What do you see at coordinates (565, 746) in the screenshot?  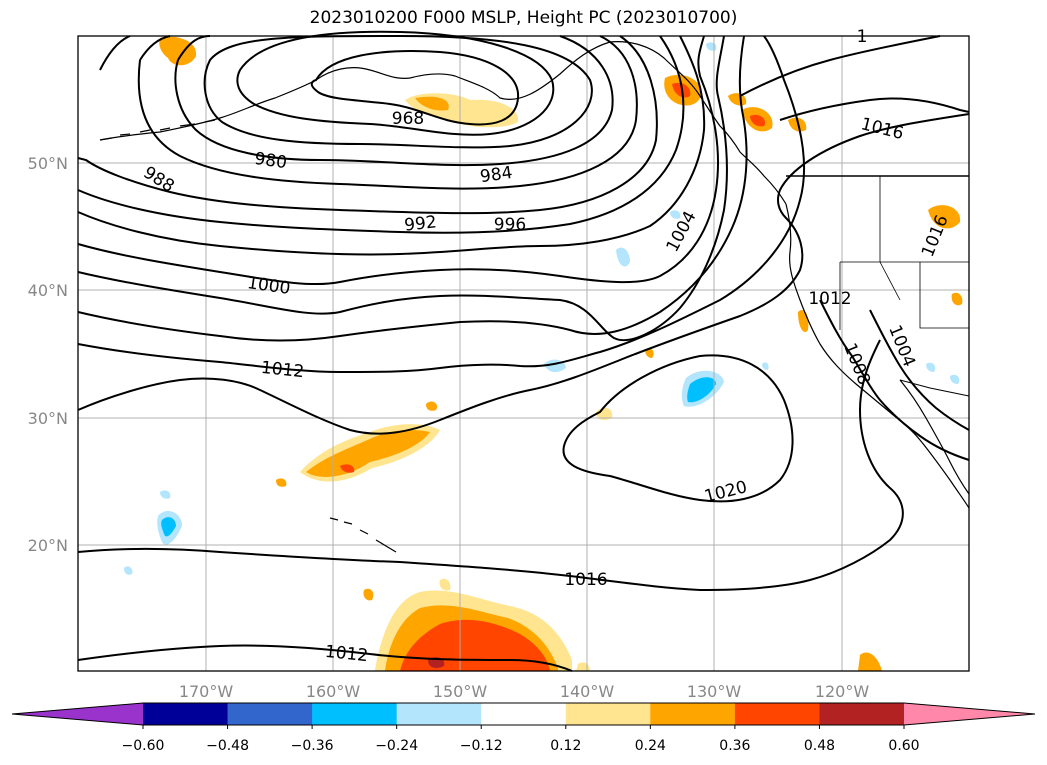 I see `colorbar-tick-label: 0.12` at bounding box center [565, 746].